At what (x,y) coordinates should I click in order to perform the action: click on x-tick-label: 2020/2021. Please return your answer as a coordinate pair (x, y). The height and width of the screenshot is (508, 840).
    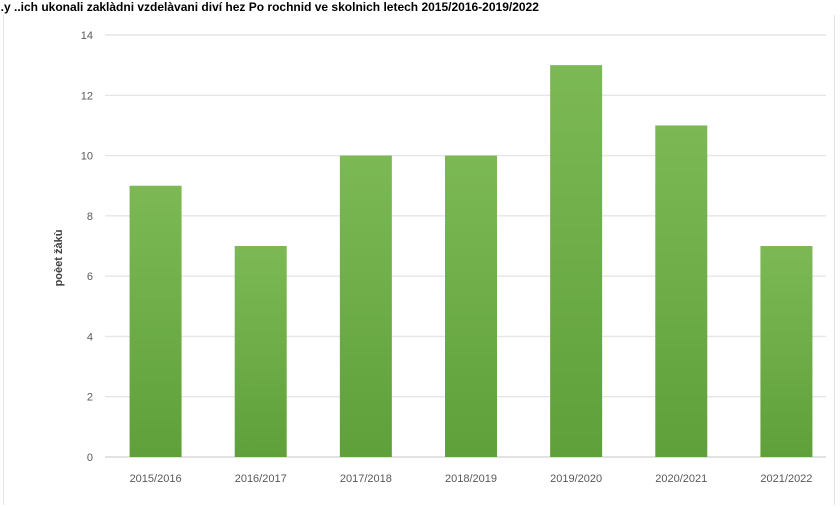
    Looking at the image, I should click on (681, 479).